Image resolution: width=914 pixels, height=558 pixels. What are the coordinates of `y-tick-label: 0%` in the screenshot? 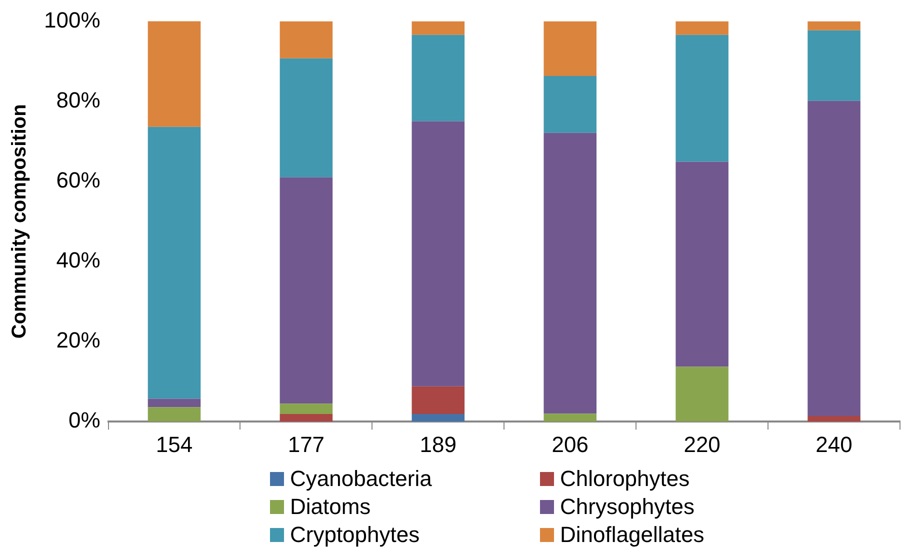 It's located at (84, 420).